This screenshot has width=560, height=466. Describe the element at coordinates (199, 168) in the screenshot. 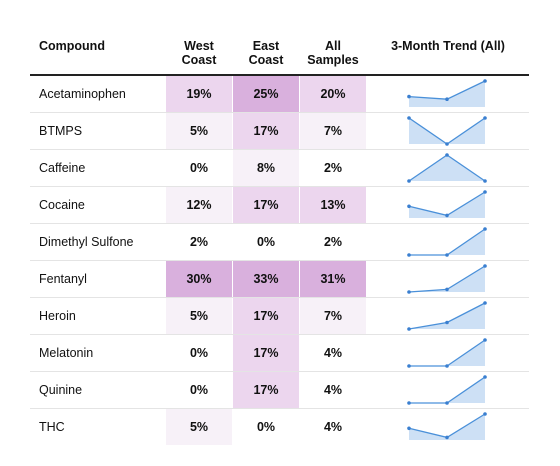

I see `cell-west: 0%` at that location.